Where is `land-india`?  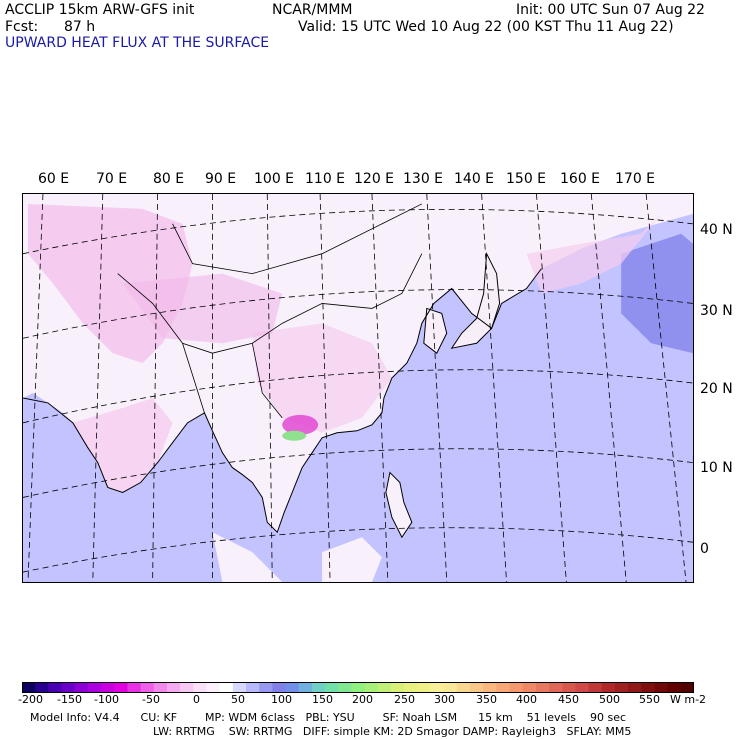
land-india is located at coordinates (122, 445).